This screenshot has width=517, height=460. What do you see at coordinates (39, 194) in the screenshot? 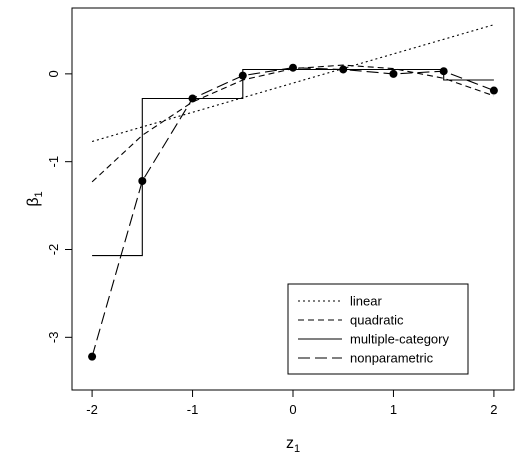
I see `y-axis-title-subscript: 1` at bounding box center [39, 194].